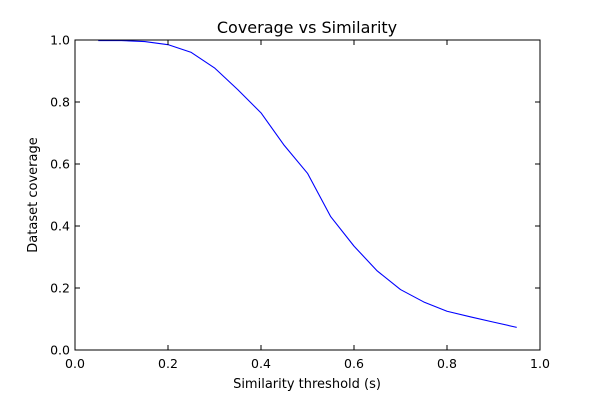 Image resolution: width=600 pixels, height=400 pixels. What do you see at coordinates (33, 194) in the screenshot?
I see `y-axis-label: Dataset coverage` at bounding box center [33, 194].